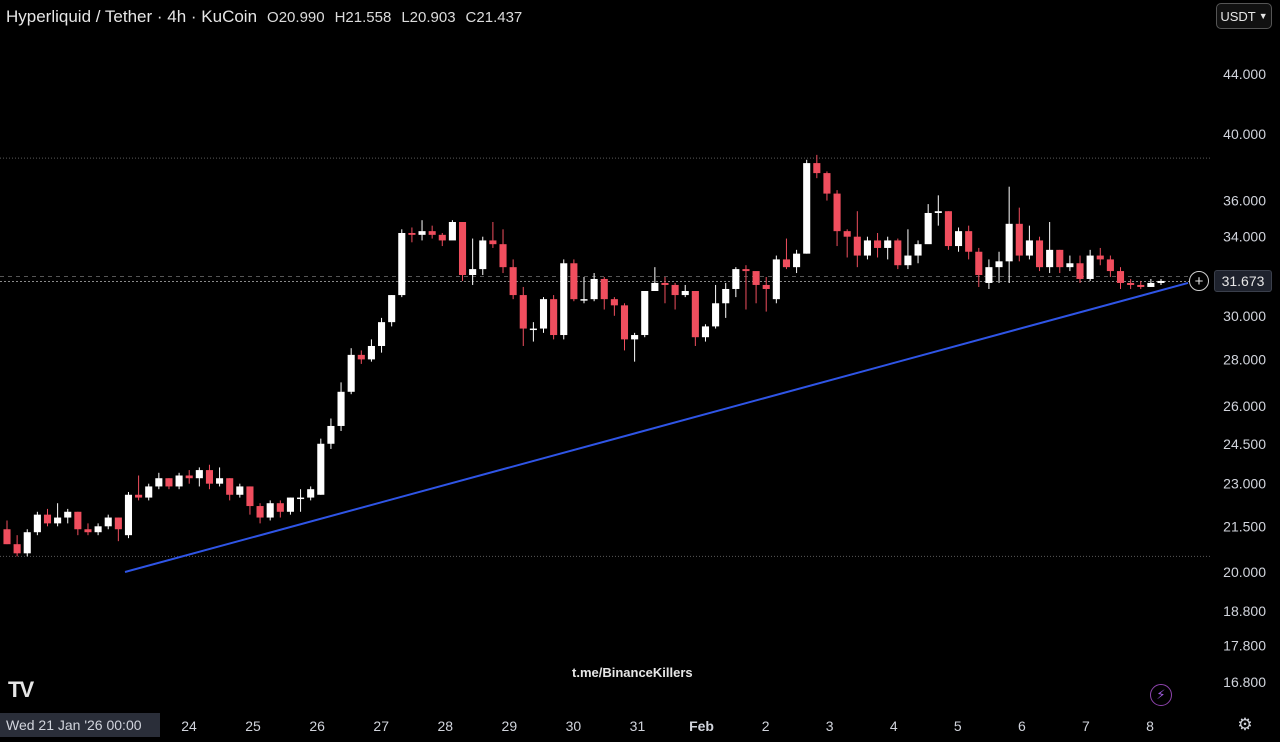 The image size is (1280, 742). Describe the element at coordinates (1244, 74) in the screenshot. I see `y-tick-label-0: 44.000` at that location.